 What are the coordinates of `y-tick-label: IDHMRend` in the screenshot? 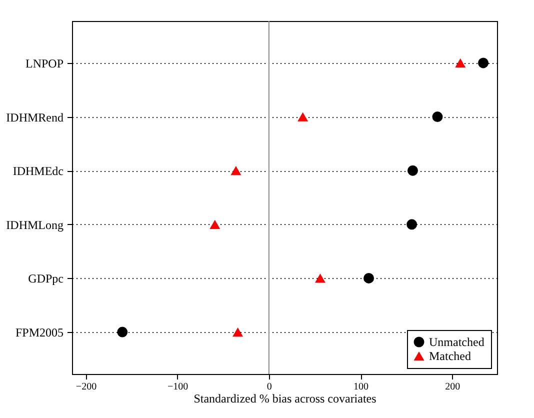 It's located at (35, 117).